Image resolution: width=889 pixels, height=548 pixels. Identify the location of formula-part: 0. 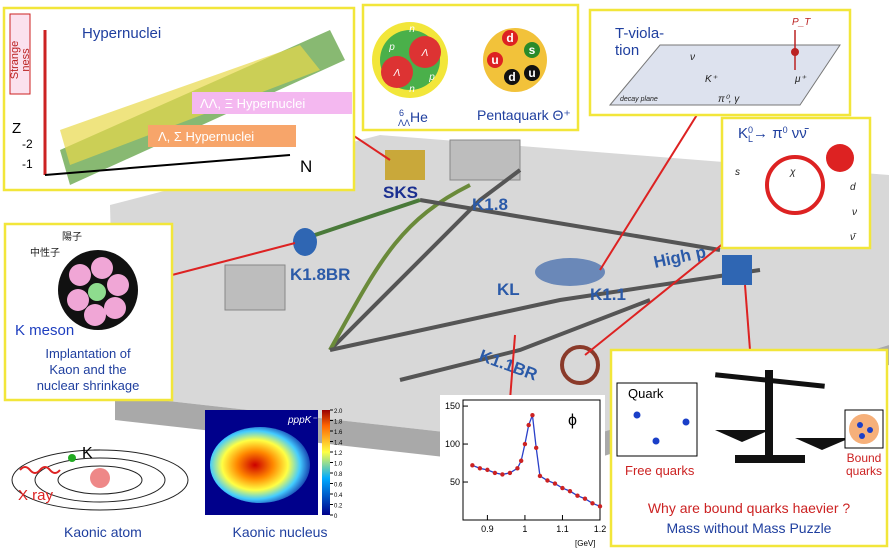
(750, 130).